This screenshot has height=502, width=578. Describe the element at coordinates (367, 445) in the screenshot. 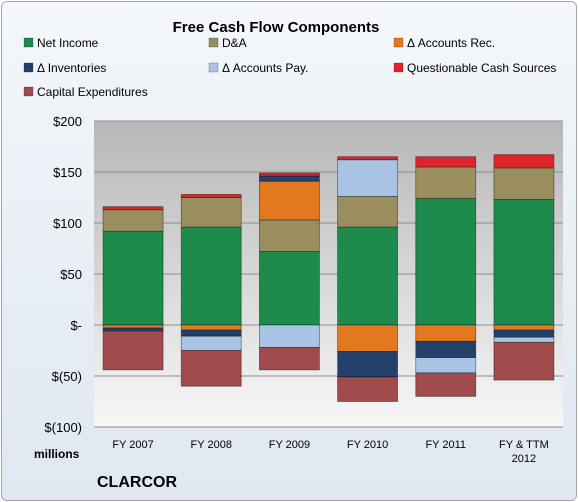

I see `x-tick-label: FY 2010` at that location.